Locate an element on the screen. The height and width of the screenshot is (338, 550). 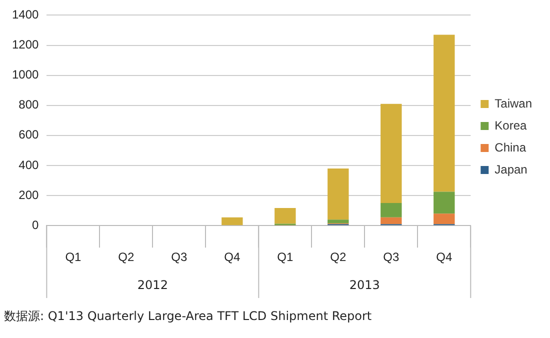
y-tick-label: 200 is located at coordinates (29, 195).